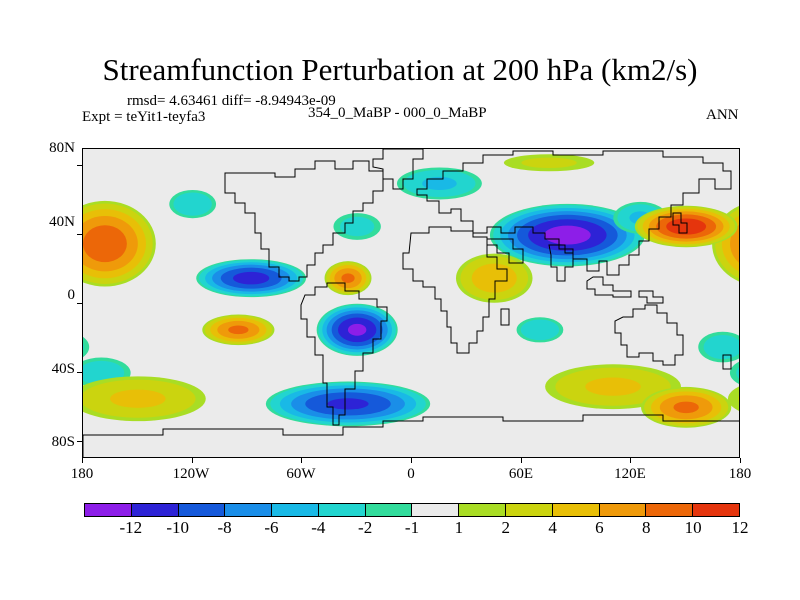  I want to click on contour-neg-samerica-level--12, so click(357, 329).